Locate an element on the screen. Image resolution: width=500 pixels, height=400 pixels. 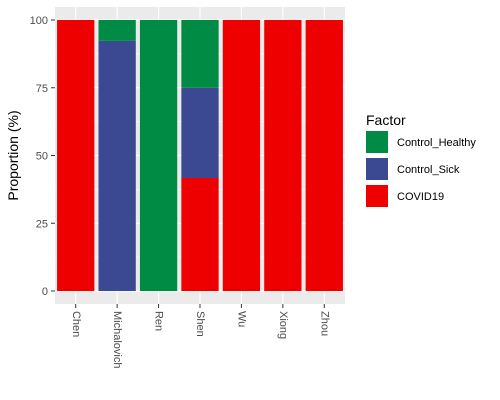
y-tick-label: 50 is located at coordinates (42, 157).